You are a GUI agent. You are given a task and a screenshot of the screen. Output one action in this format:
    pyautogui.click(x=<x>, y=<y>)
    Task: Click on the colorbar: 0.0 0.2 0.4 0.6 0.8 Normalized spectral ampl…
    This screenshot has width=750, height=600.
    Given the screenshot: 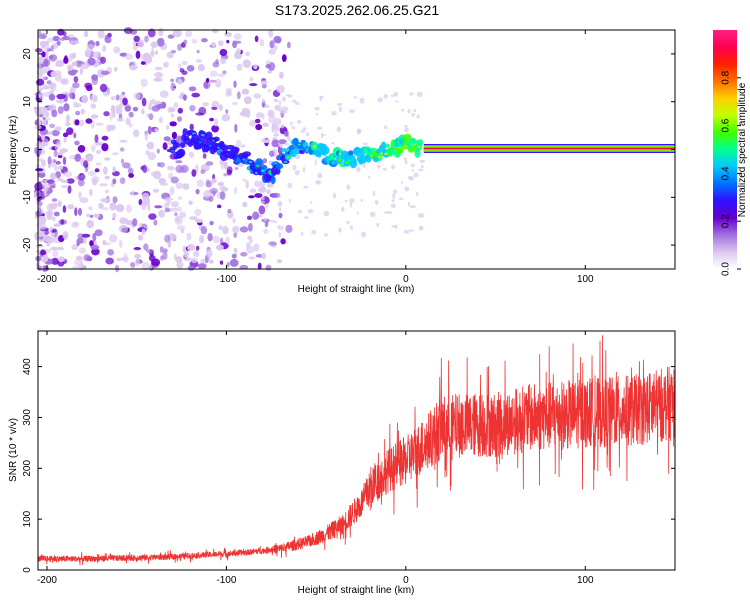 What is the action you would take?
    pyautogui.click(x=730, y=153)
    